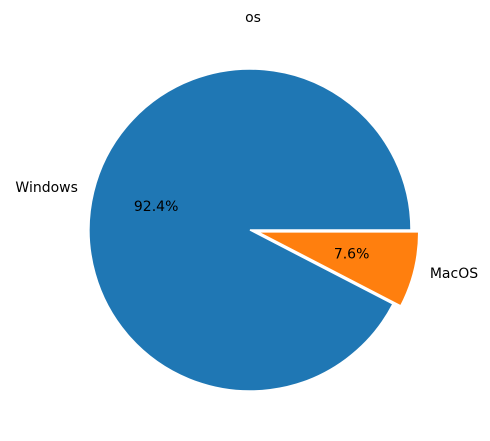 Image resolution: width=490 pixels, height=441 pixels. What do you see at coordinates (156, 207) in the screenshot?
I see `pie-percent-label-windows: 92.4%` at bounding box center [156, 207].